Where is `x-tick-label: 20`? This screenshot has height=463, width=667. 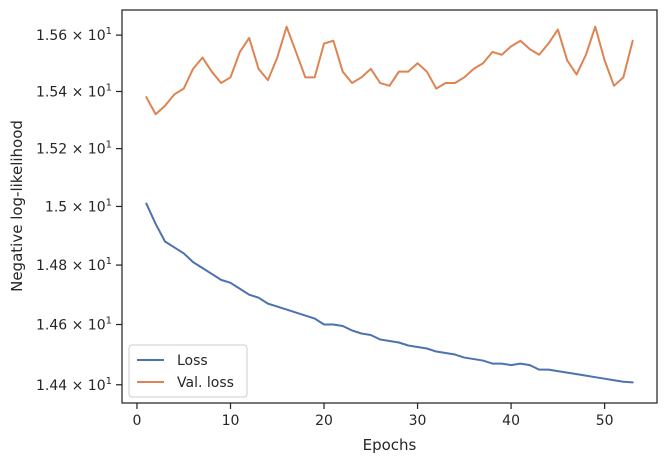
x-tick-label: 20 is located at coordinates (324, 421).